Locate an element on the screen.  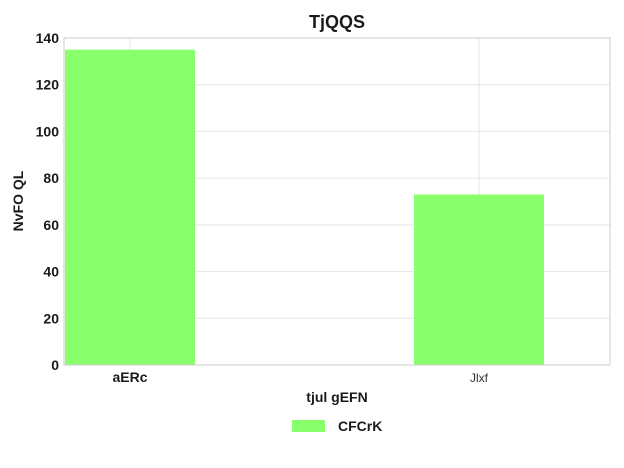
x-axis-ticks: aERc Jlxf is located at coordinates (300, 377).